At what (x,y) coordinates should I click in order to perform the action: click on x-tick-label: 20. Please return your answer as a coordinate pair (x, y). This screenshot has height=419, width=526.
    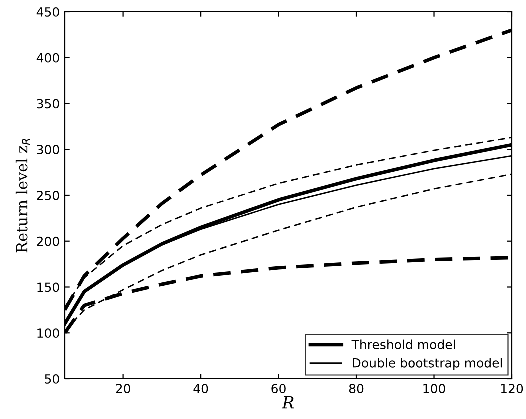
    Looking at the image, I should click on (123, 389).